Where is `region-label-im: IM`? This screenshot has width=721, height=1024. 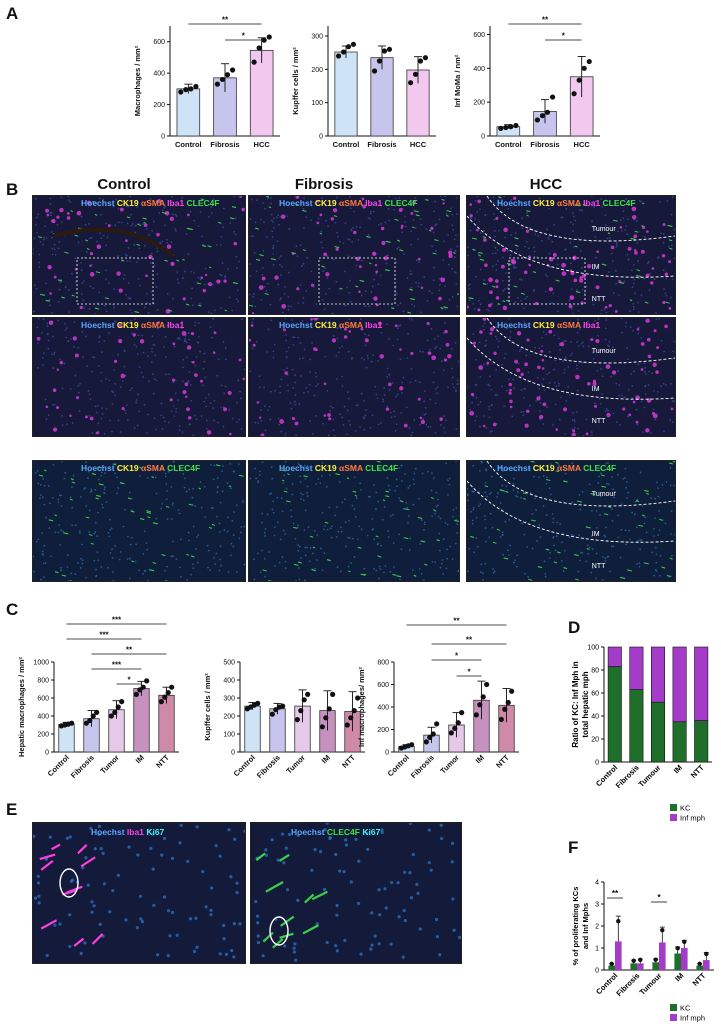 region-label-im: IM is located at coordinates (595, 534).